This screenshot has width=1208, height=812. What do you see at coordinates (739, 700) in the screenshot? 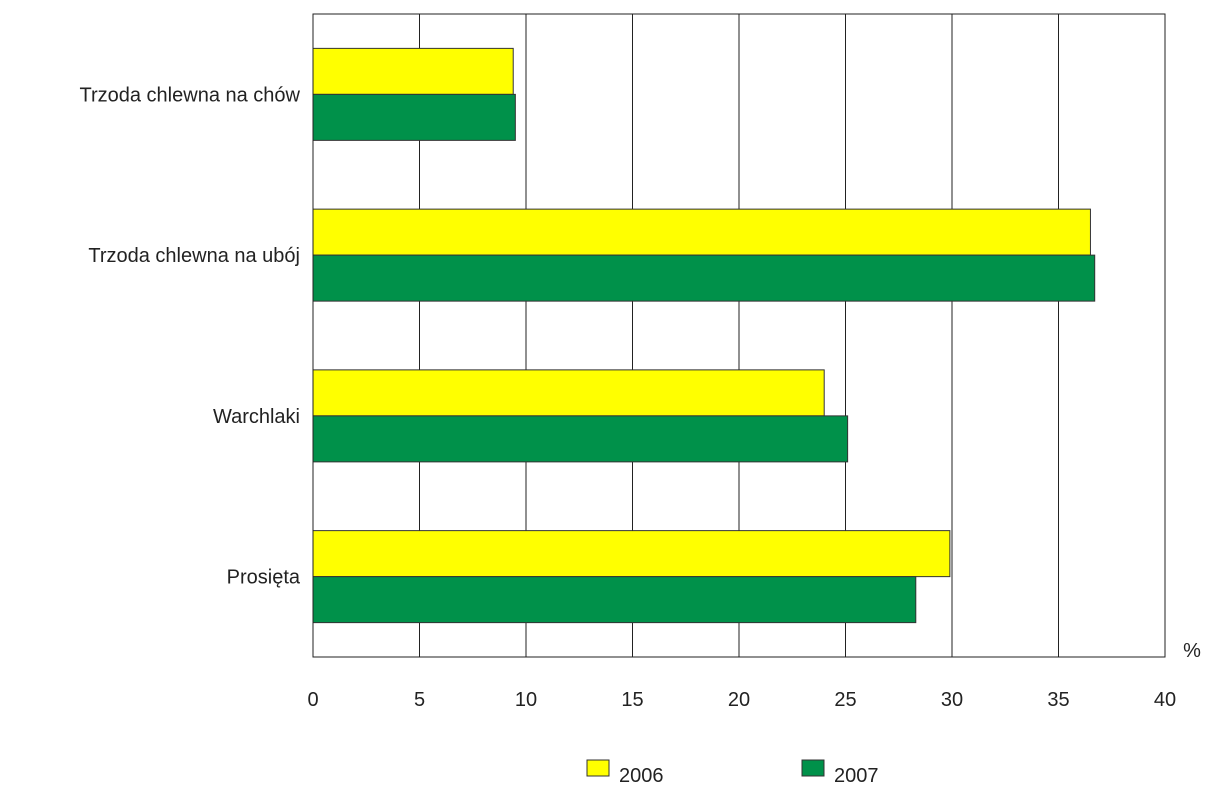
I see `x-tick-label: 20` at bounding box center [739, 700].